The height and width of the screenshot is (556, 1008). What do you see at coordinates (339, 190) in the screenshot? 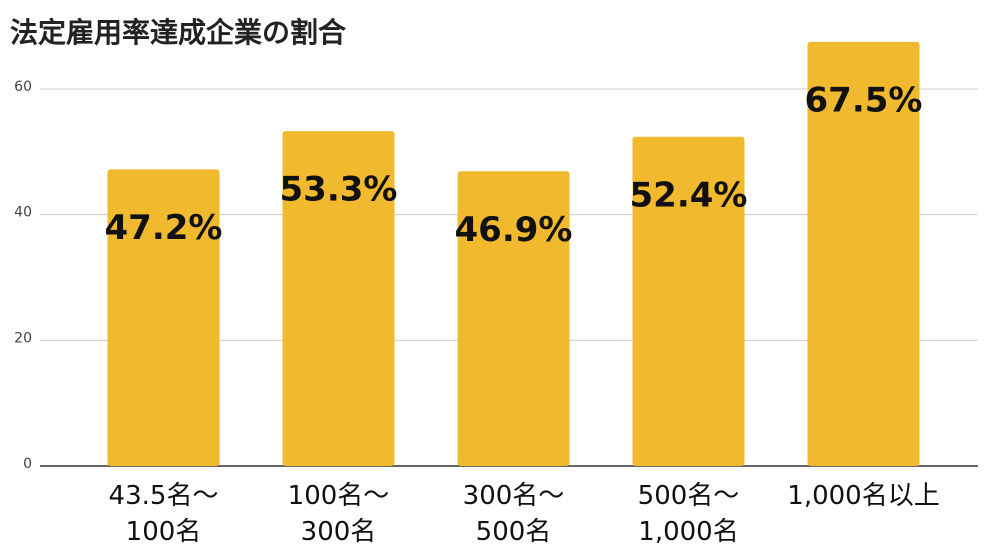
I see `value-label: 53.3%` at bounding box center [339, 190].